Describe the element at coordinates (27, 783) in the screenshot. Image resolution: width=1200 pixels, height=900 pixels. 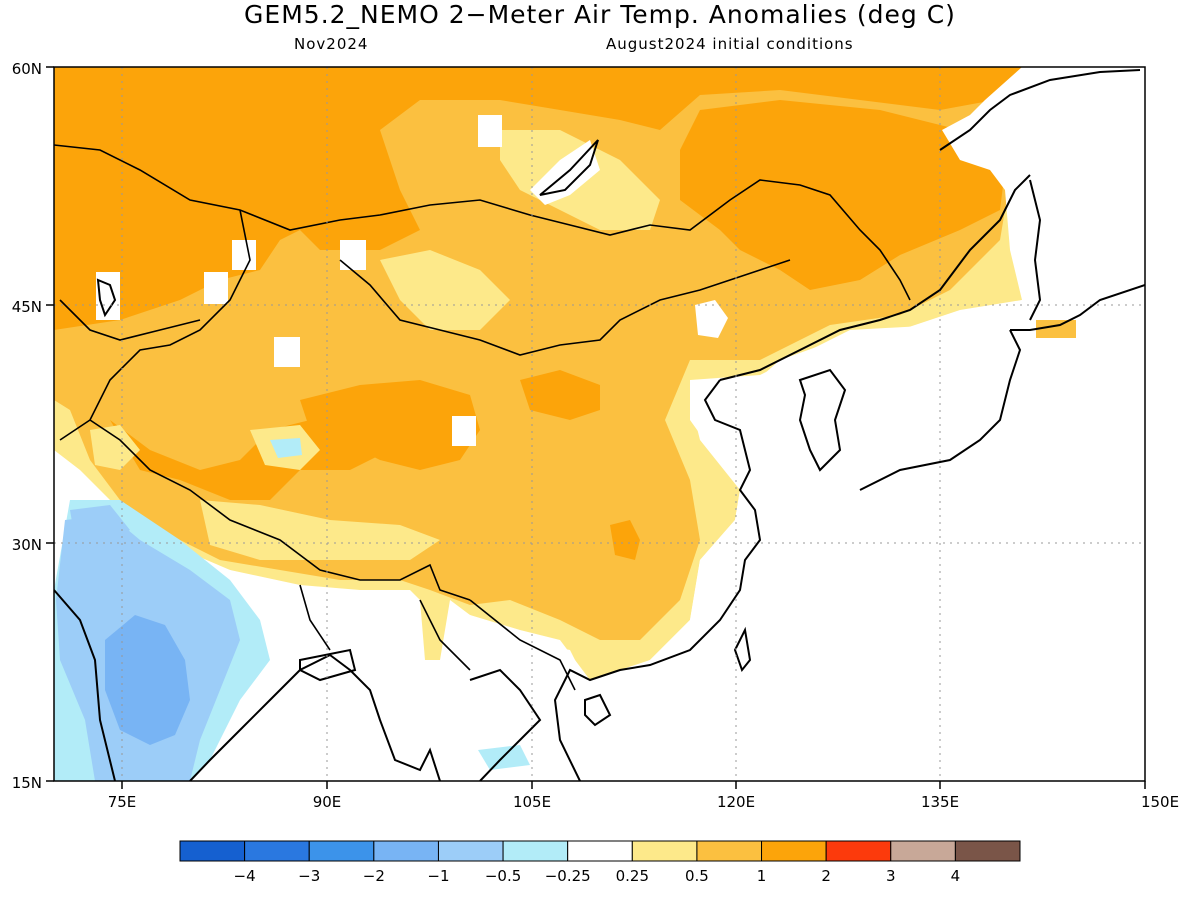
I see `lat-tick-label: 15N` at that location.